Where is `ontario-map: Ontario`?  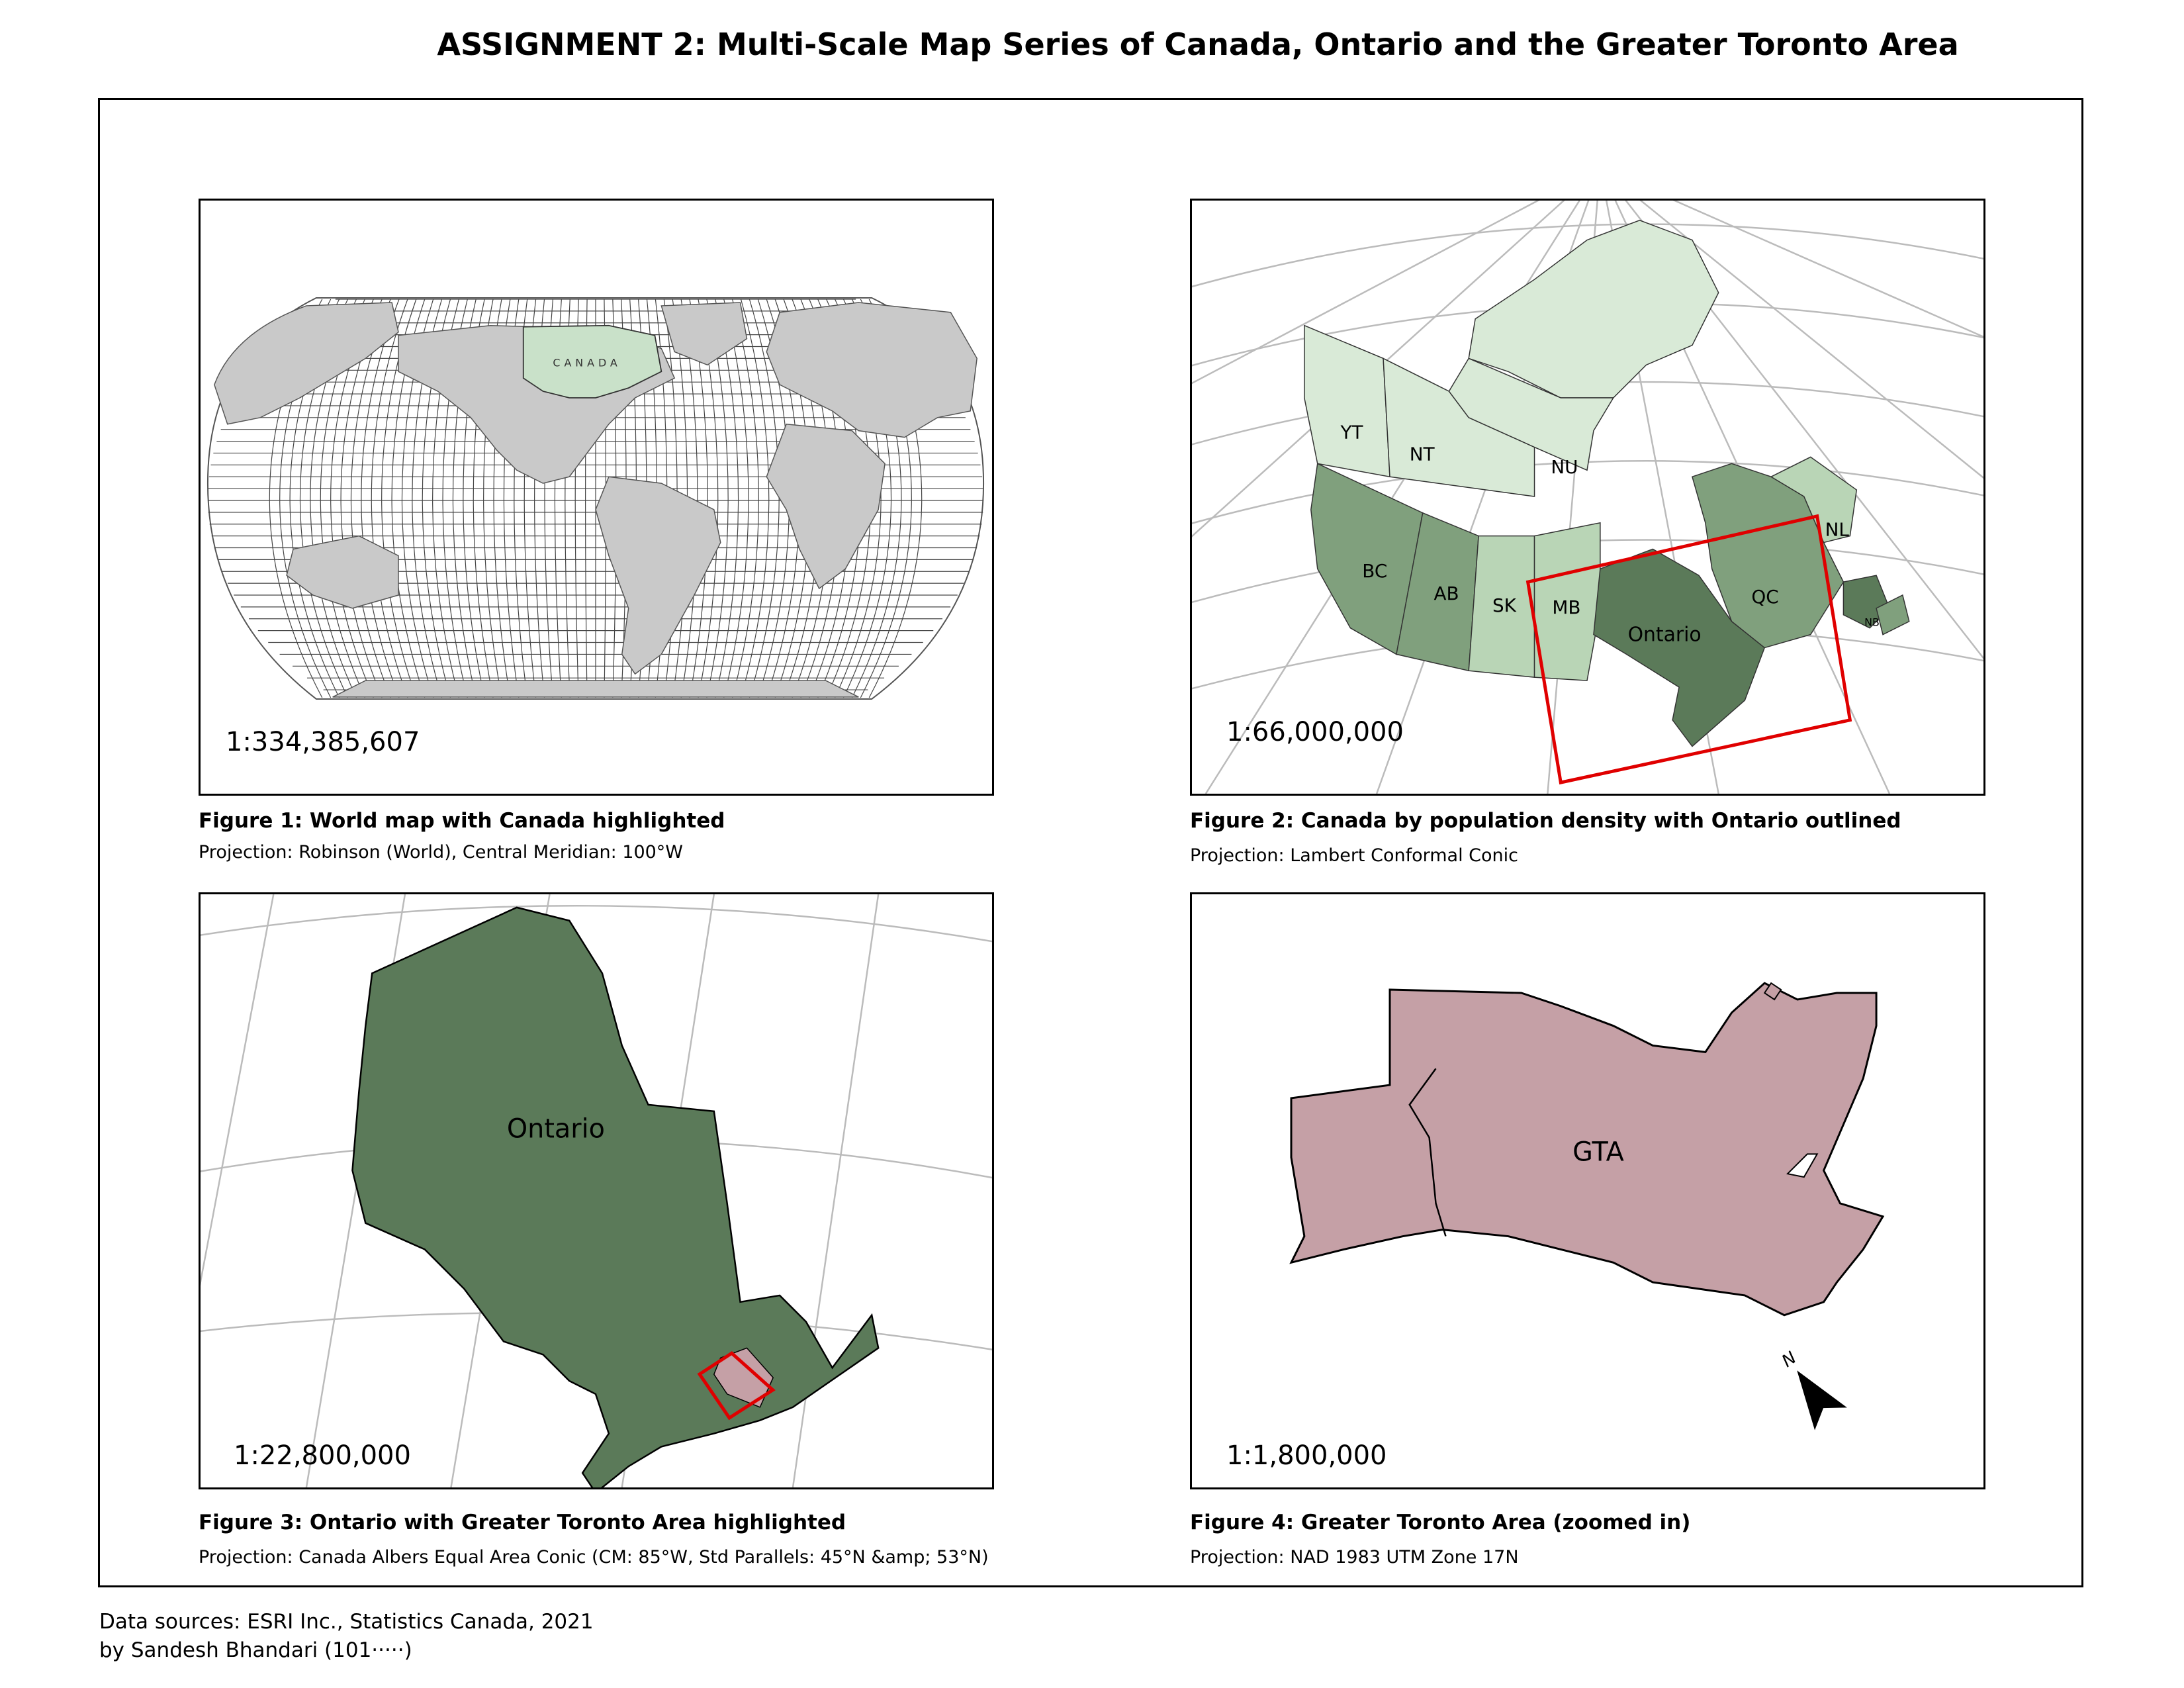
ontario-map: Ontario is located at coordinates (596, 1190).